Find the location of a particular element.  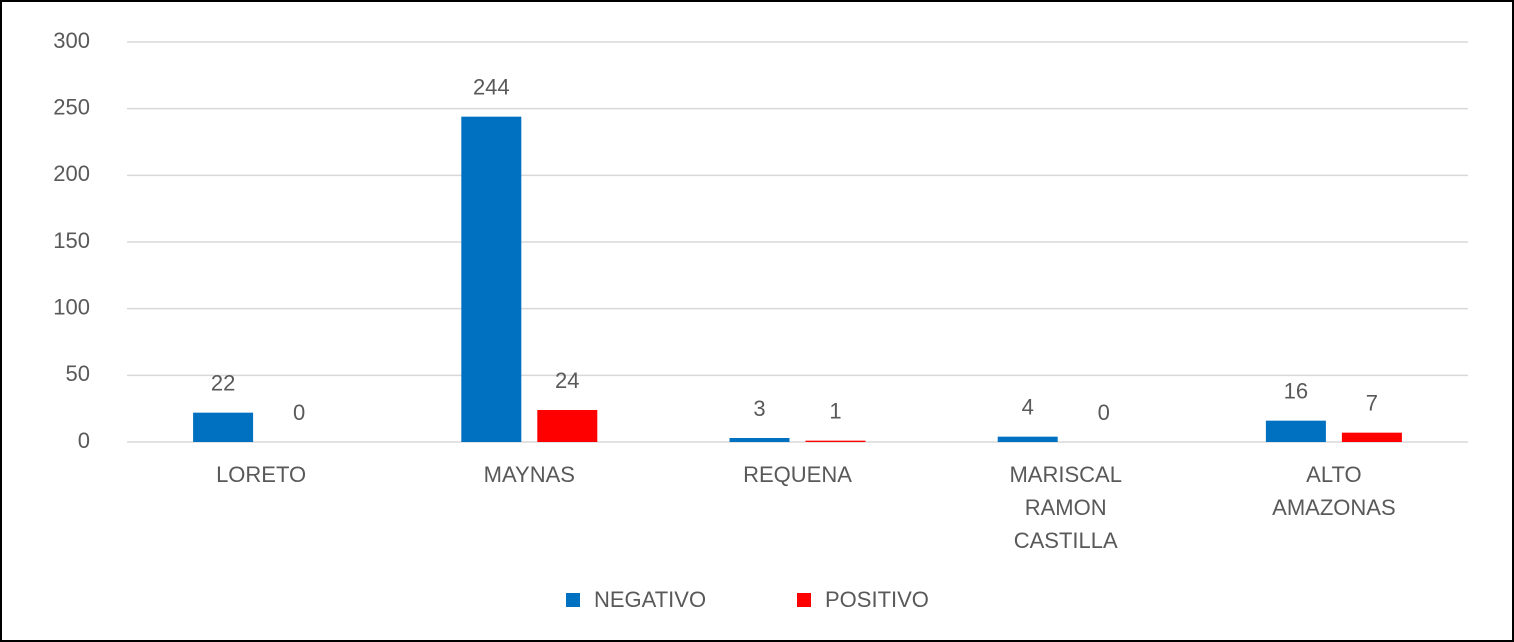

data-label: 4 is located at coordinates (1028, 406).